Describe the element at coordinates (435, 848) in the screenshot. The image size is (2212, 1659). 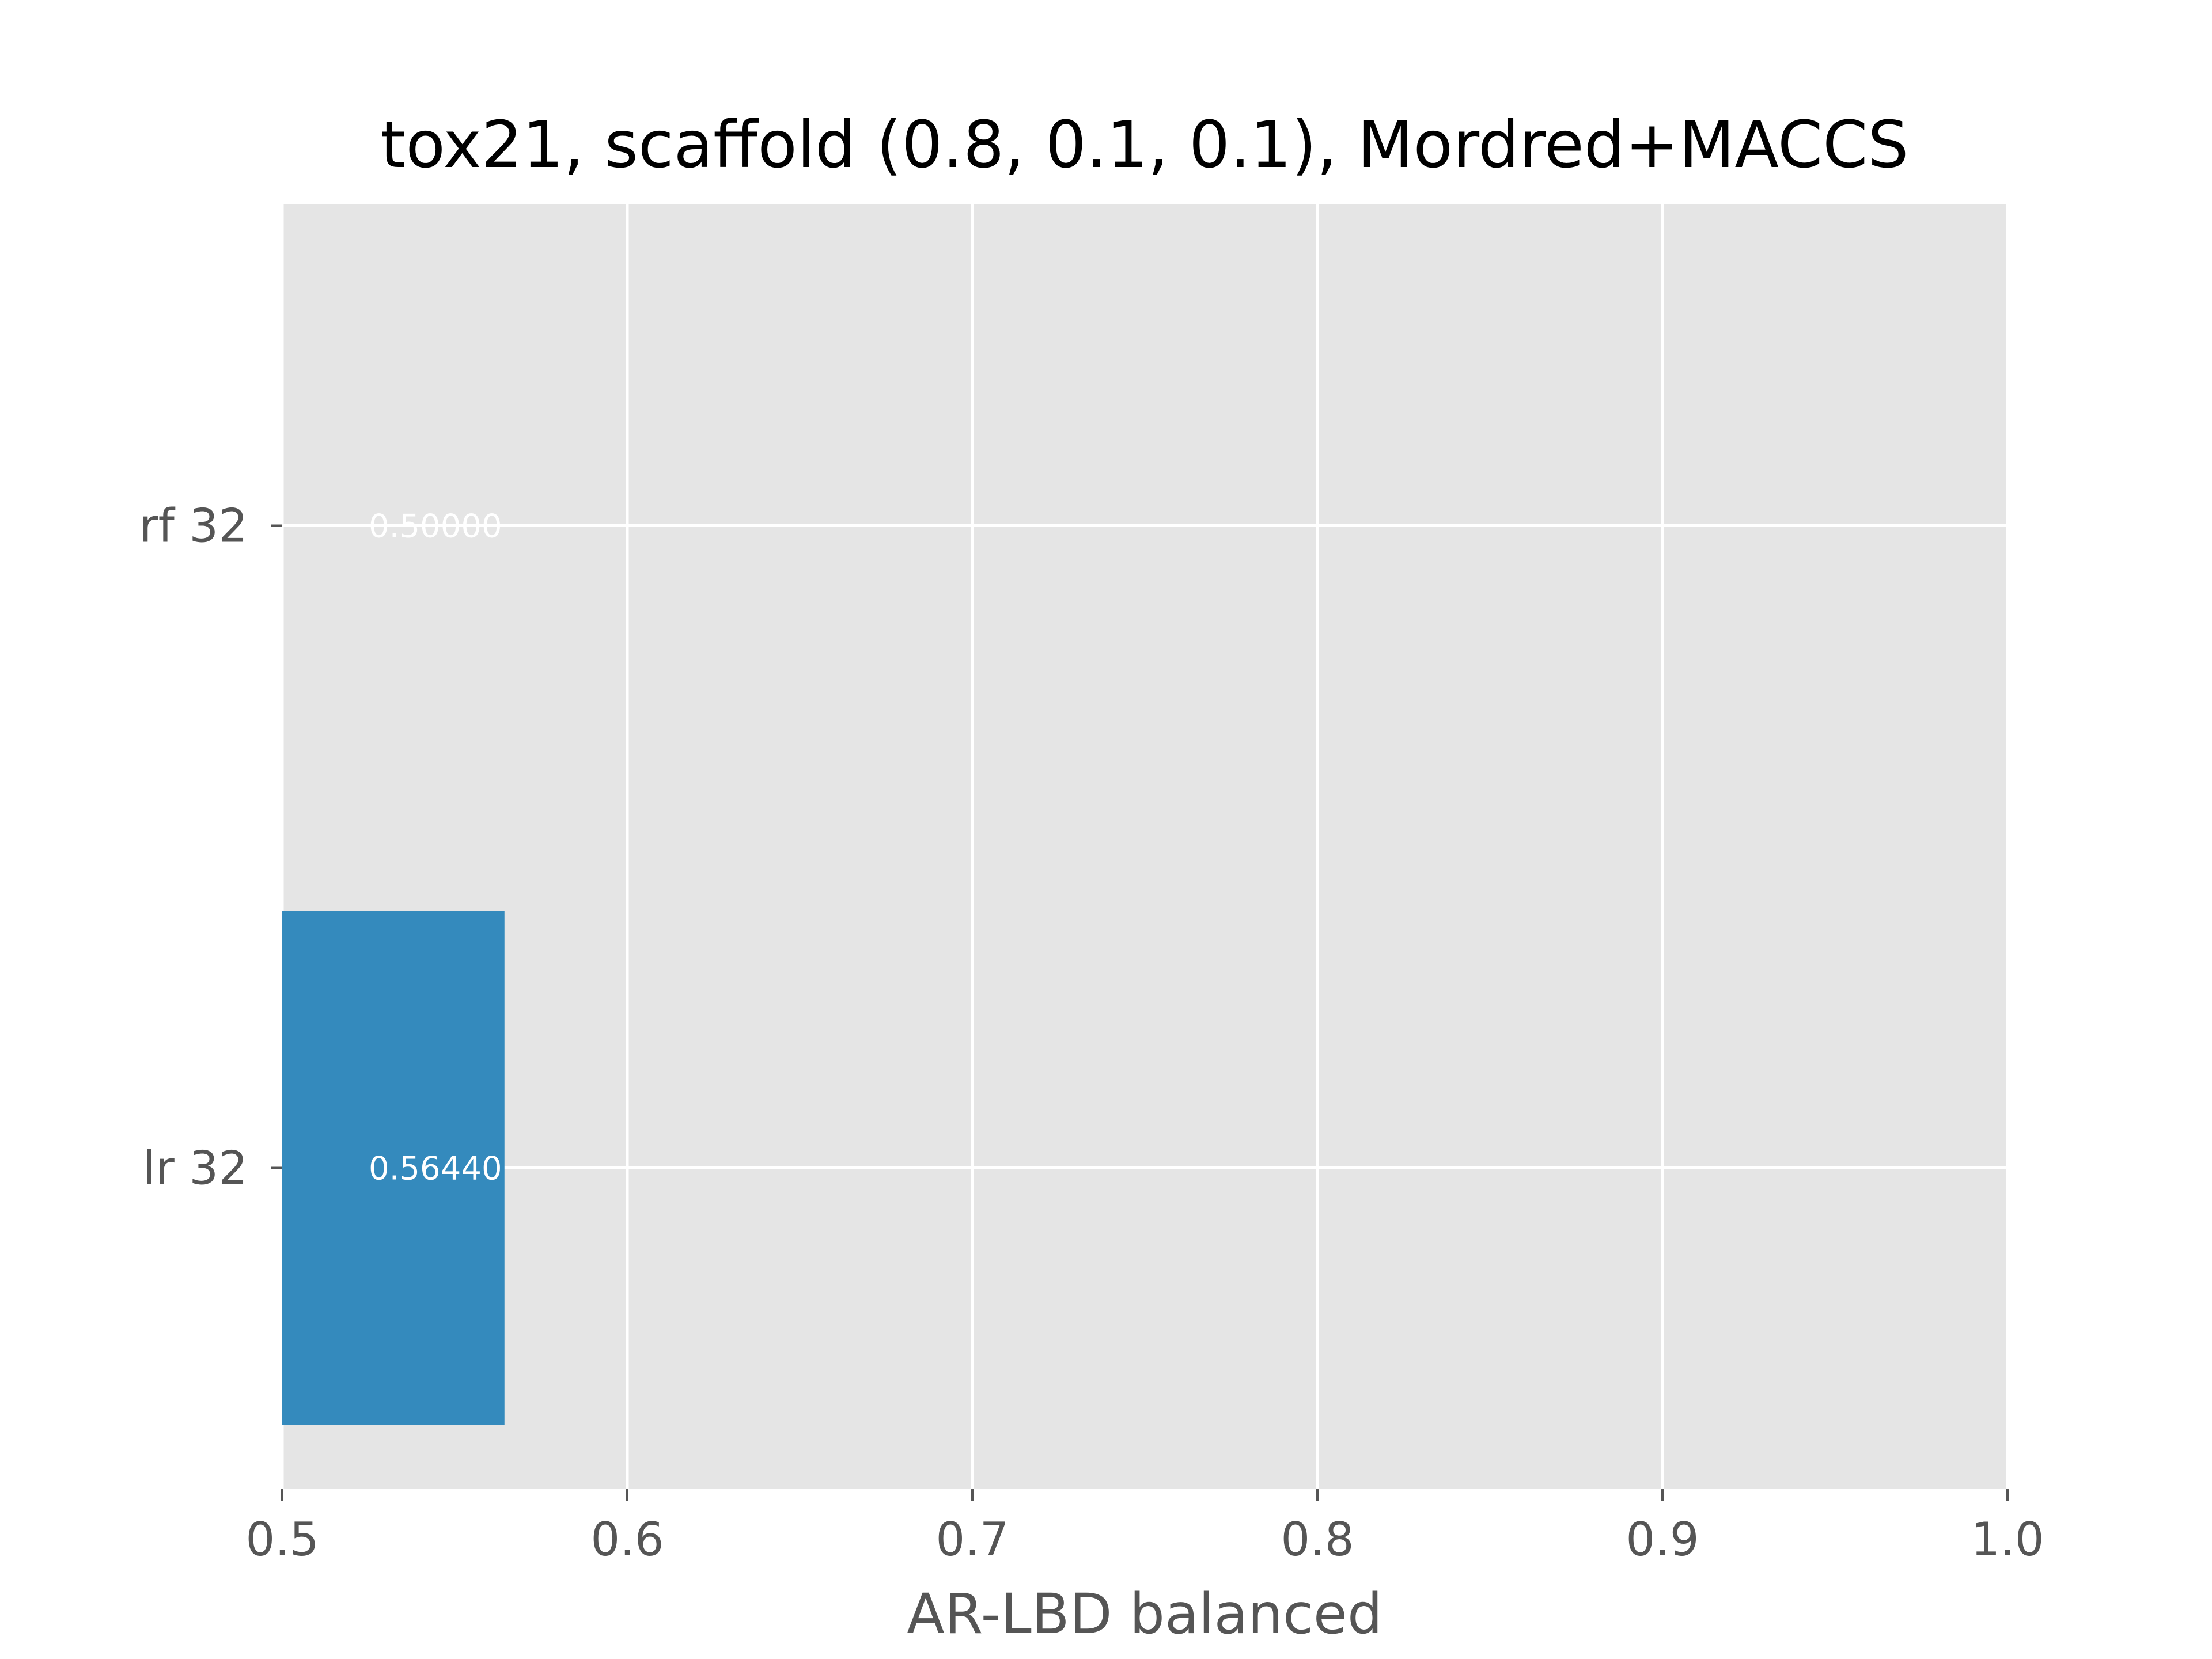
I see `data-labels: 0.56440 0.50000` at that location.